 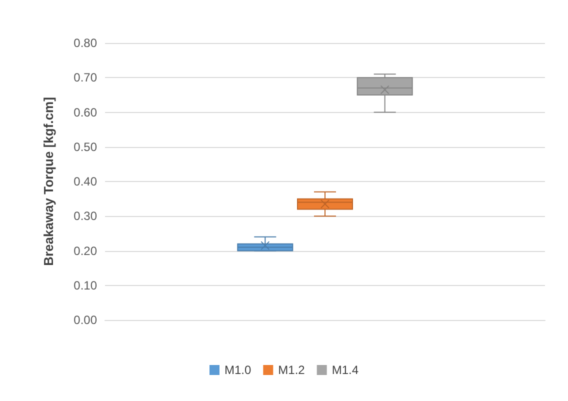 What do you see at coordinates (345, 370) in the screenshot?
I see `legend-label: M1.4` at bounding box center [345, 370].